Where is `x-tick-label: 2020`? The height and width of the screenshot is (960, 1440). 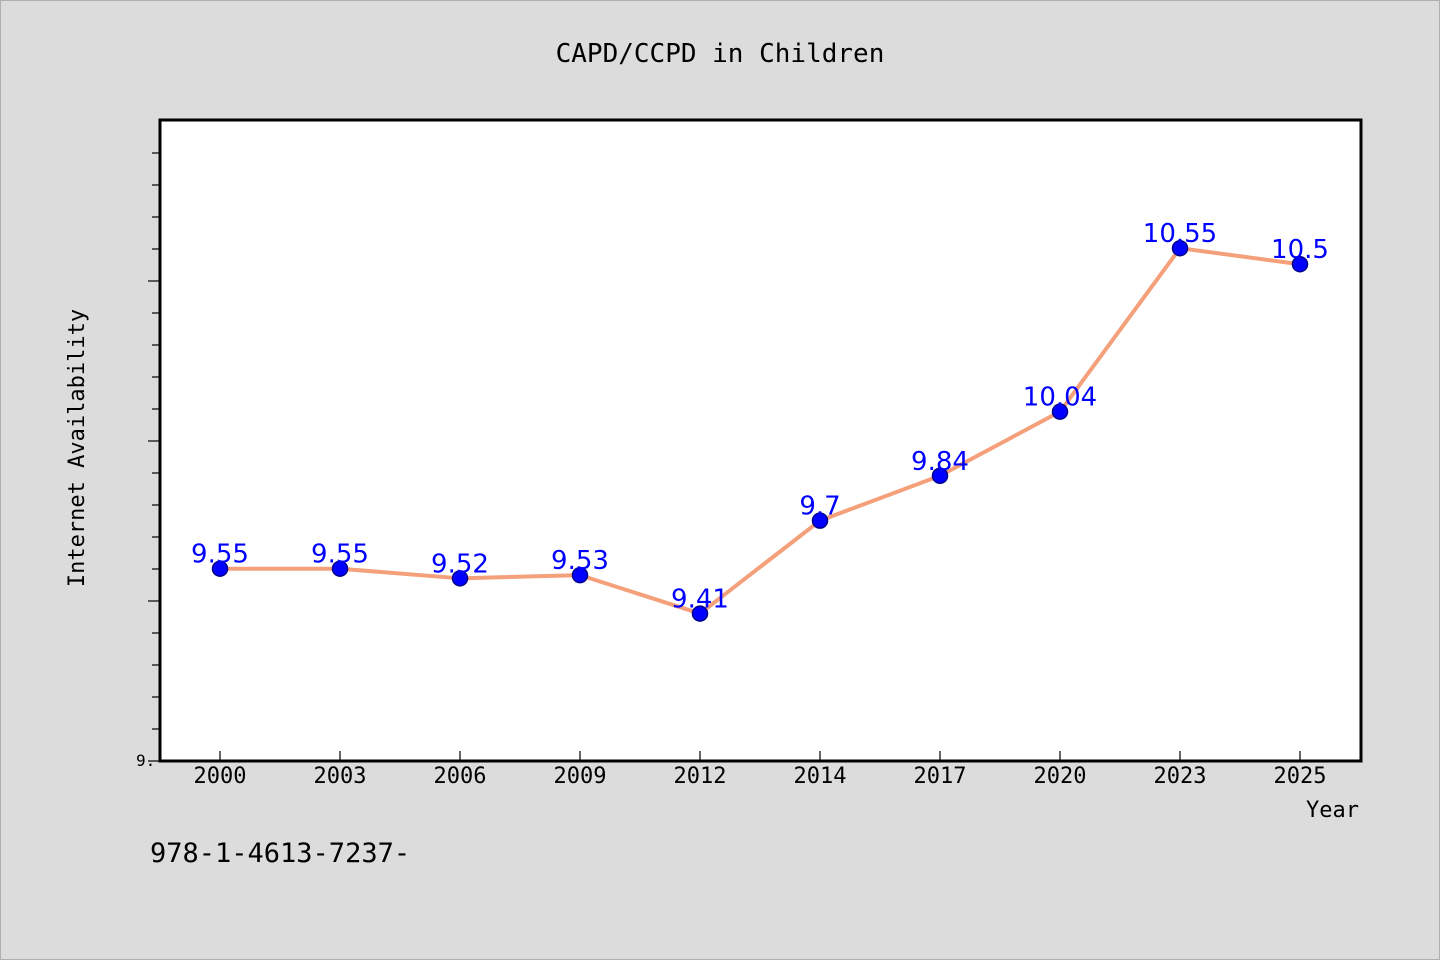 x-tick-label: 2020 is located at coordinates (1060, 776).